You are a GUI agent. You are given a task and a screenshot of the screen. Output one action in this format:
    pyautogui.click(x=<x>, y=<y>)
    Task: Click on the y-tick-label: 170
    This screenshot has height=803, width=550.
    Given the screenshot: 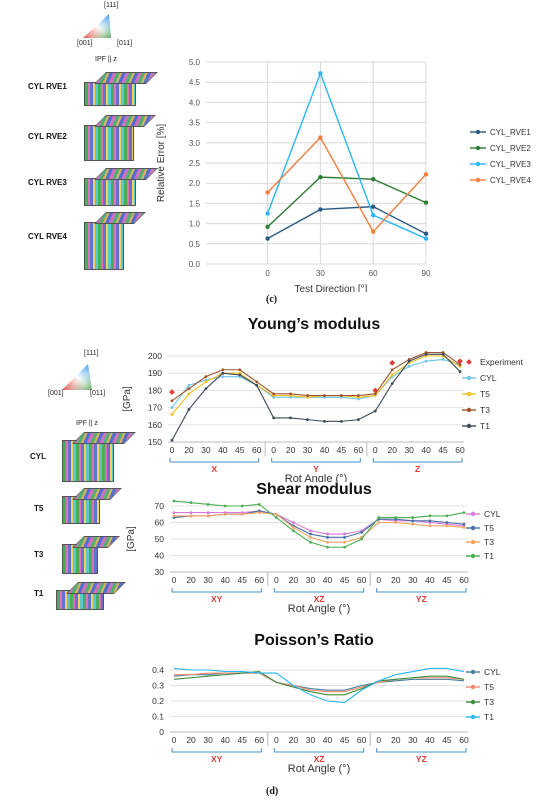 What is the action you would take?
    pyautogui.click(x=155, y=408)
    